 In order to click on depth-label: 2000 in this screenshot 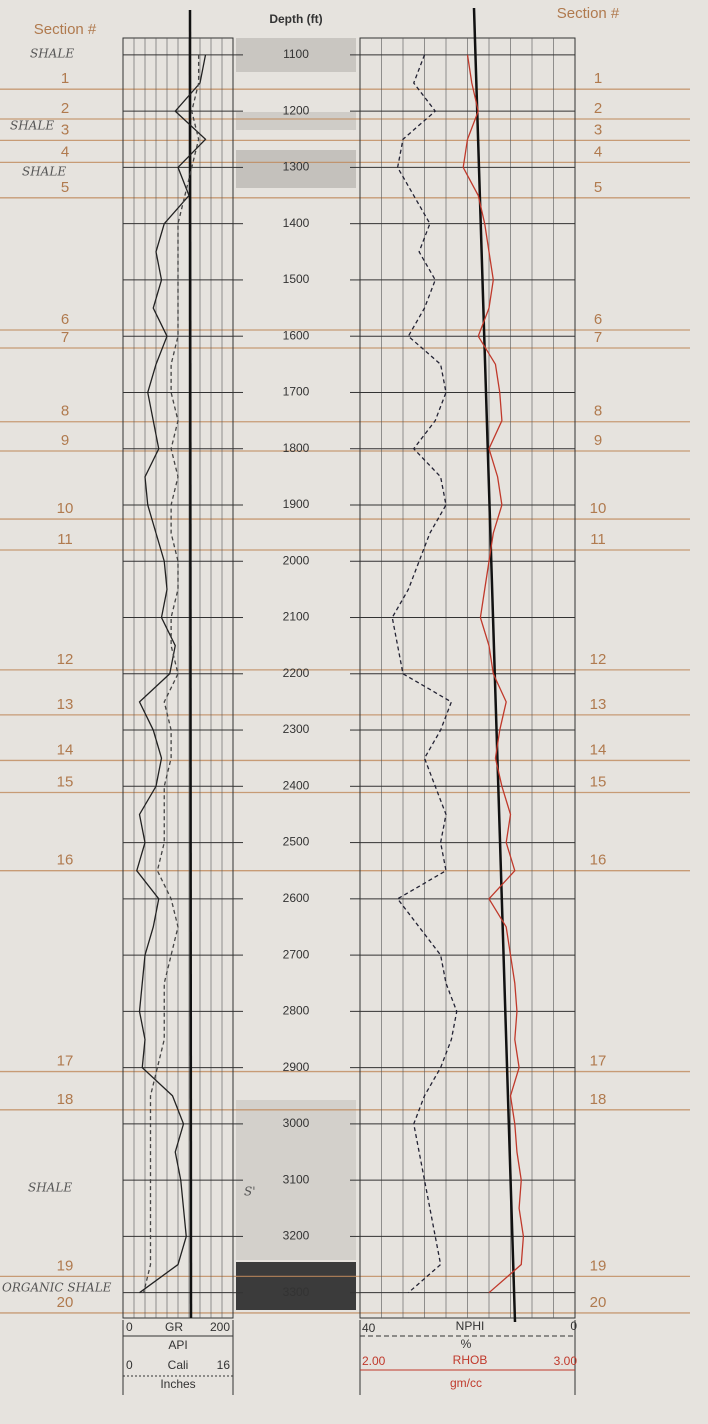, I will do `click(296, 560)`.